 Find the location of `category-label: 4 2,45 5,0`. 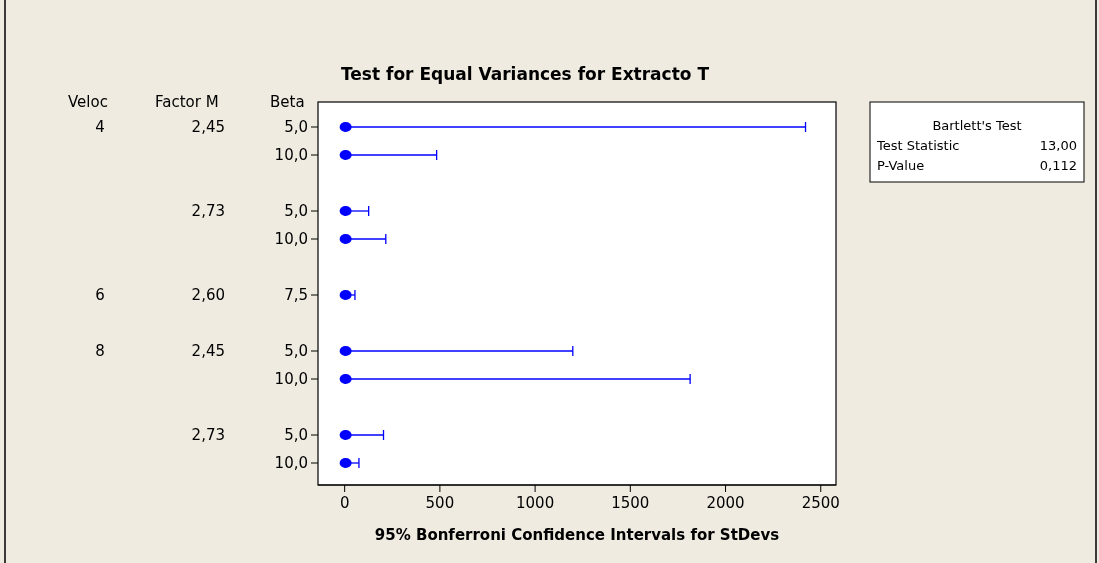

category-label: 4 2,45 5,0 is located at coordinates (201, 127).